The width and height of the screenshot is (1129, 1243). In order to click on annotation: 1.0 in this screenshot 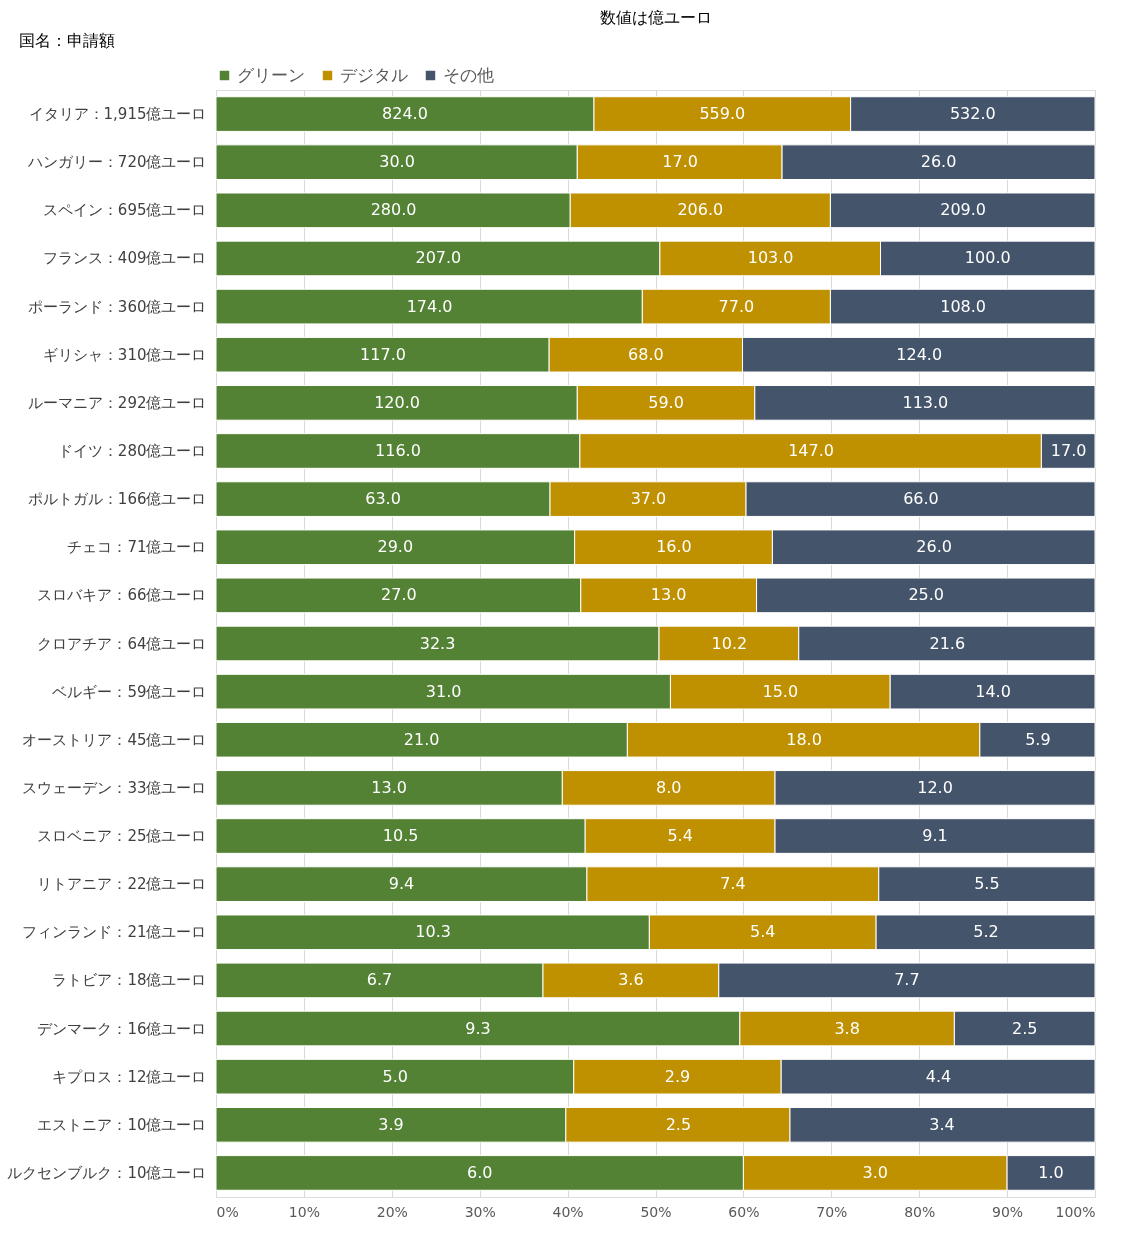, I will do `click(1051, 1172)`.